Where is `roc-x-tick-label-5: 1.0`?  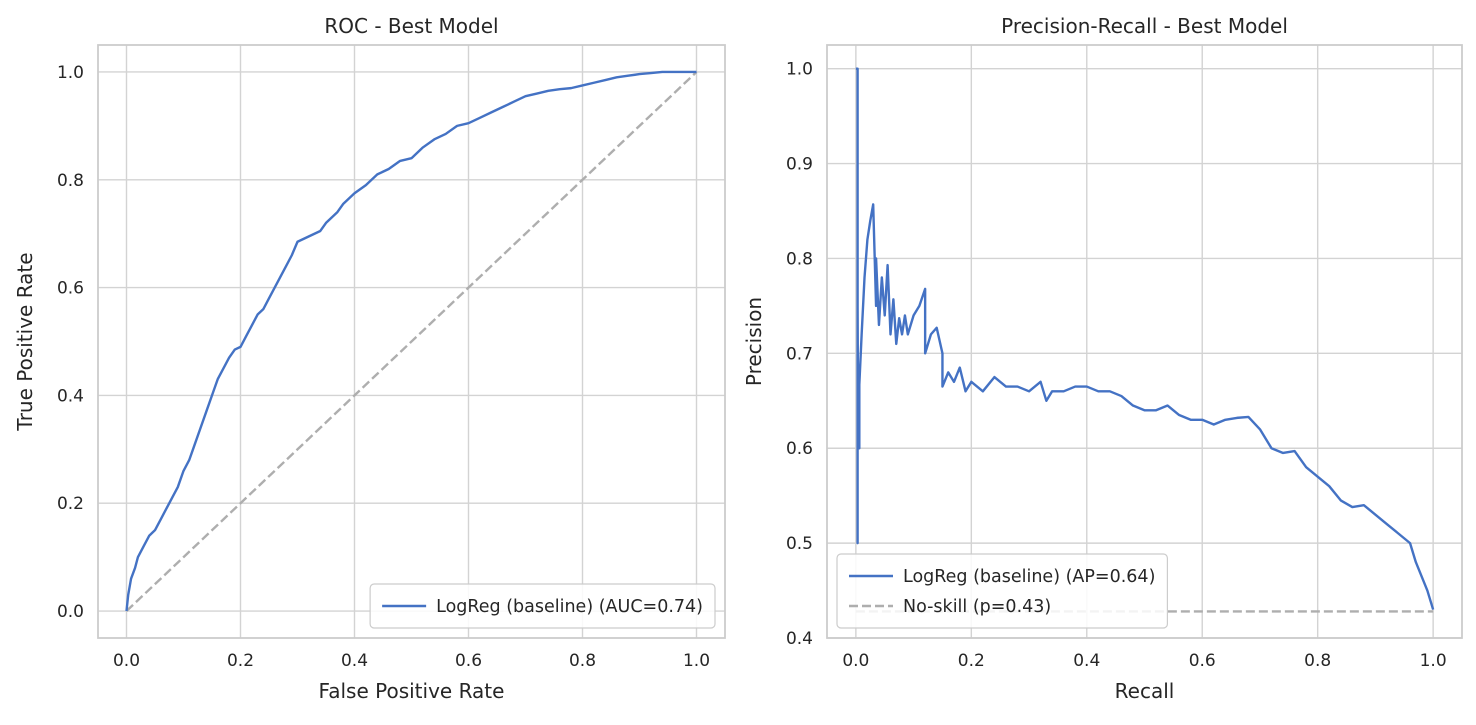
roc-x-tick-label-5: 1.0 is located at coordinates (696, 661).